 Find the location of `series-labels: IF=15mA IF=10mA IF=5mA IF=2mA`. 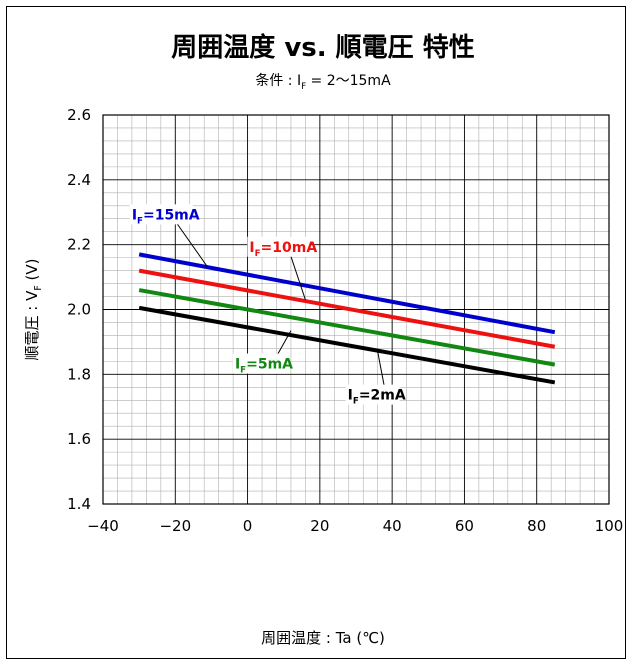

series-labels: IF=15mA IF=10mA IF=5mA IF=2mA is located at coordinates (267, 305).